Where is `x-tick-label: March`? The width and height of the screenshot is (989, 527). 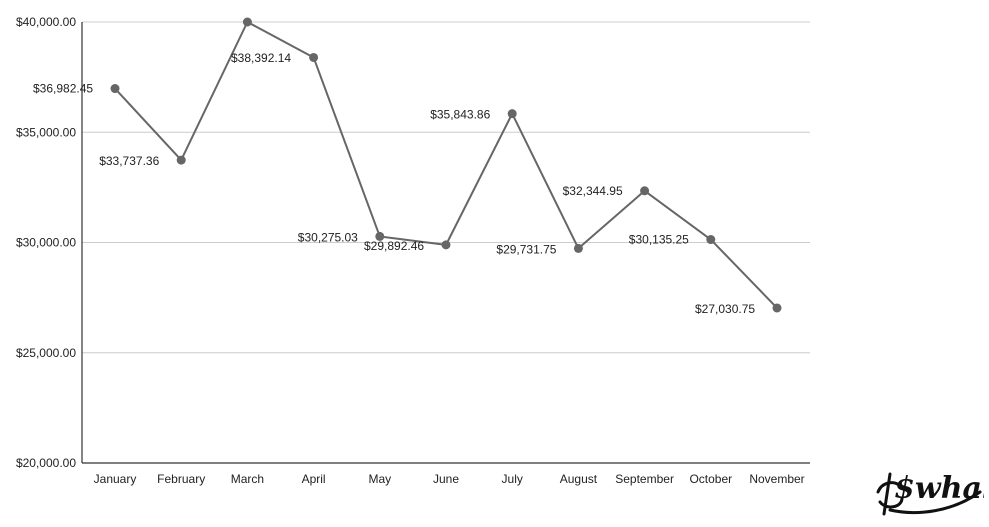
x-tick-label: March is located at coordinates (247, 479).